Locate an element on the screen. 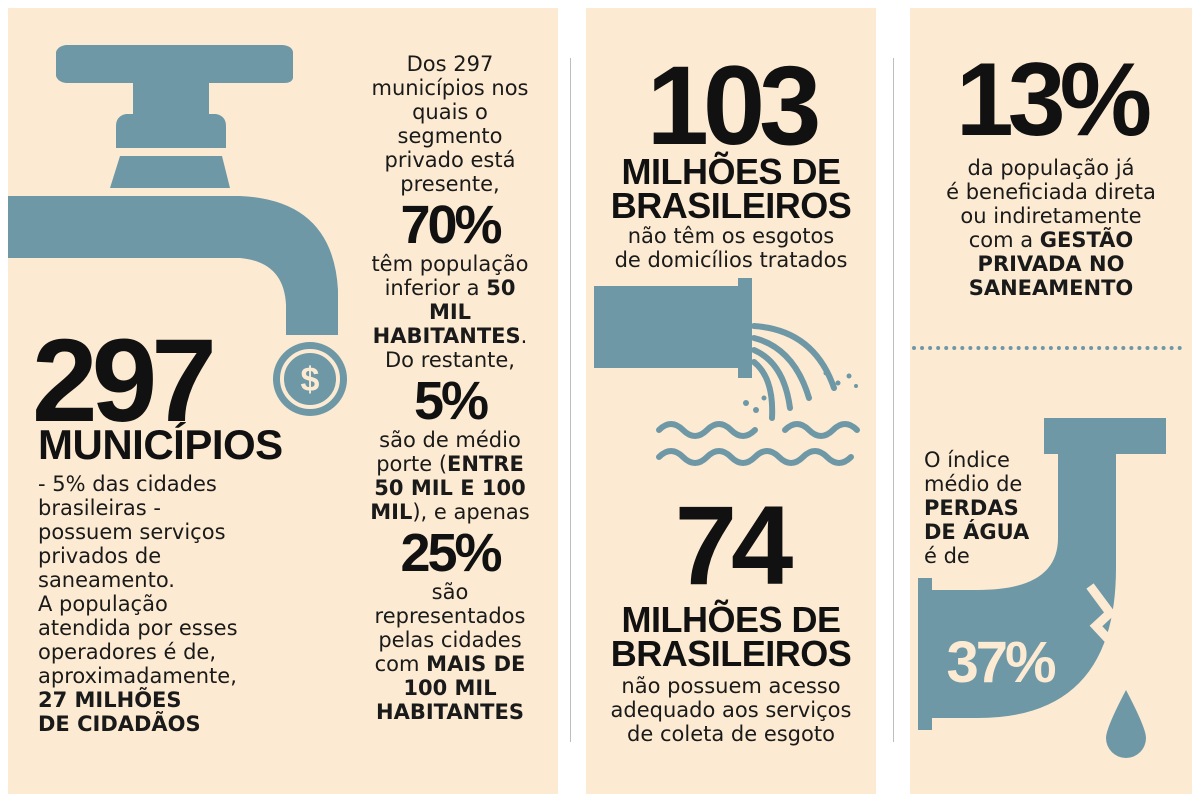 This screenshot has width=1200, height=800. big-number-74: 74 is located at coordinates (734, 545).